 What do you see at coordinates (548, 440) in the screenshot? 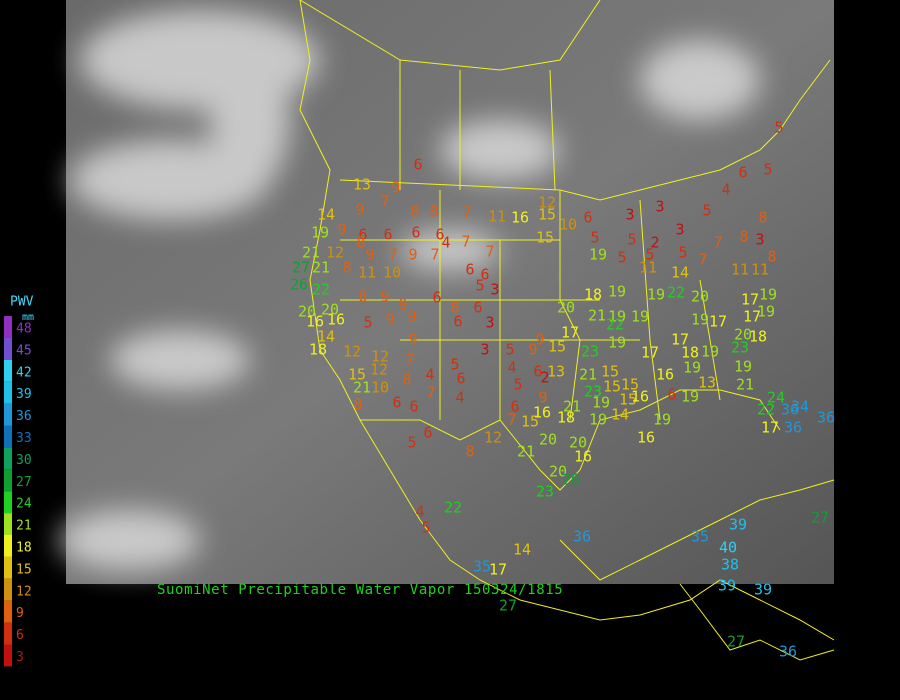
I see `station-value: 20` at bounding box center [548, 440].